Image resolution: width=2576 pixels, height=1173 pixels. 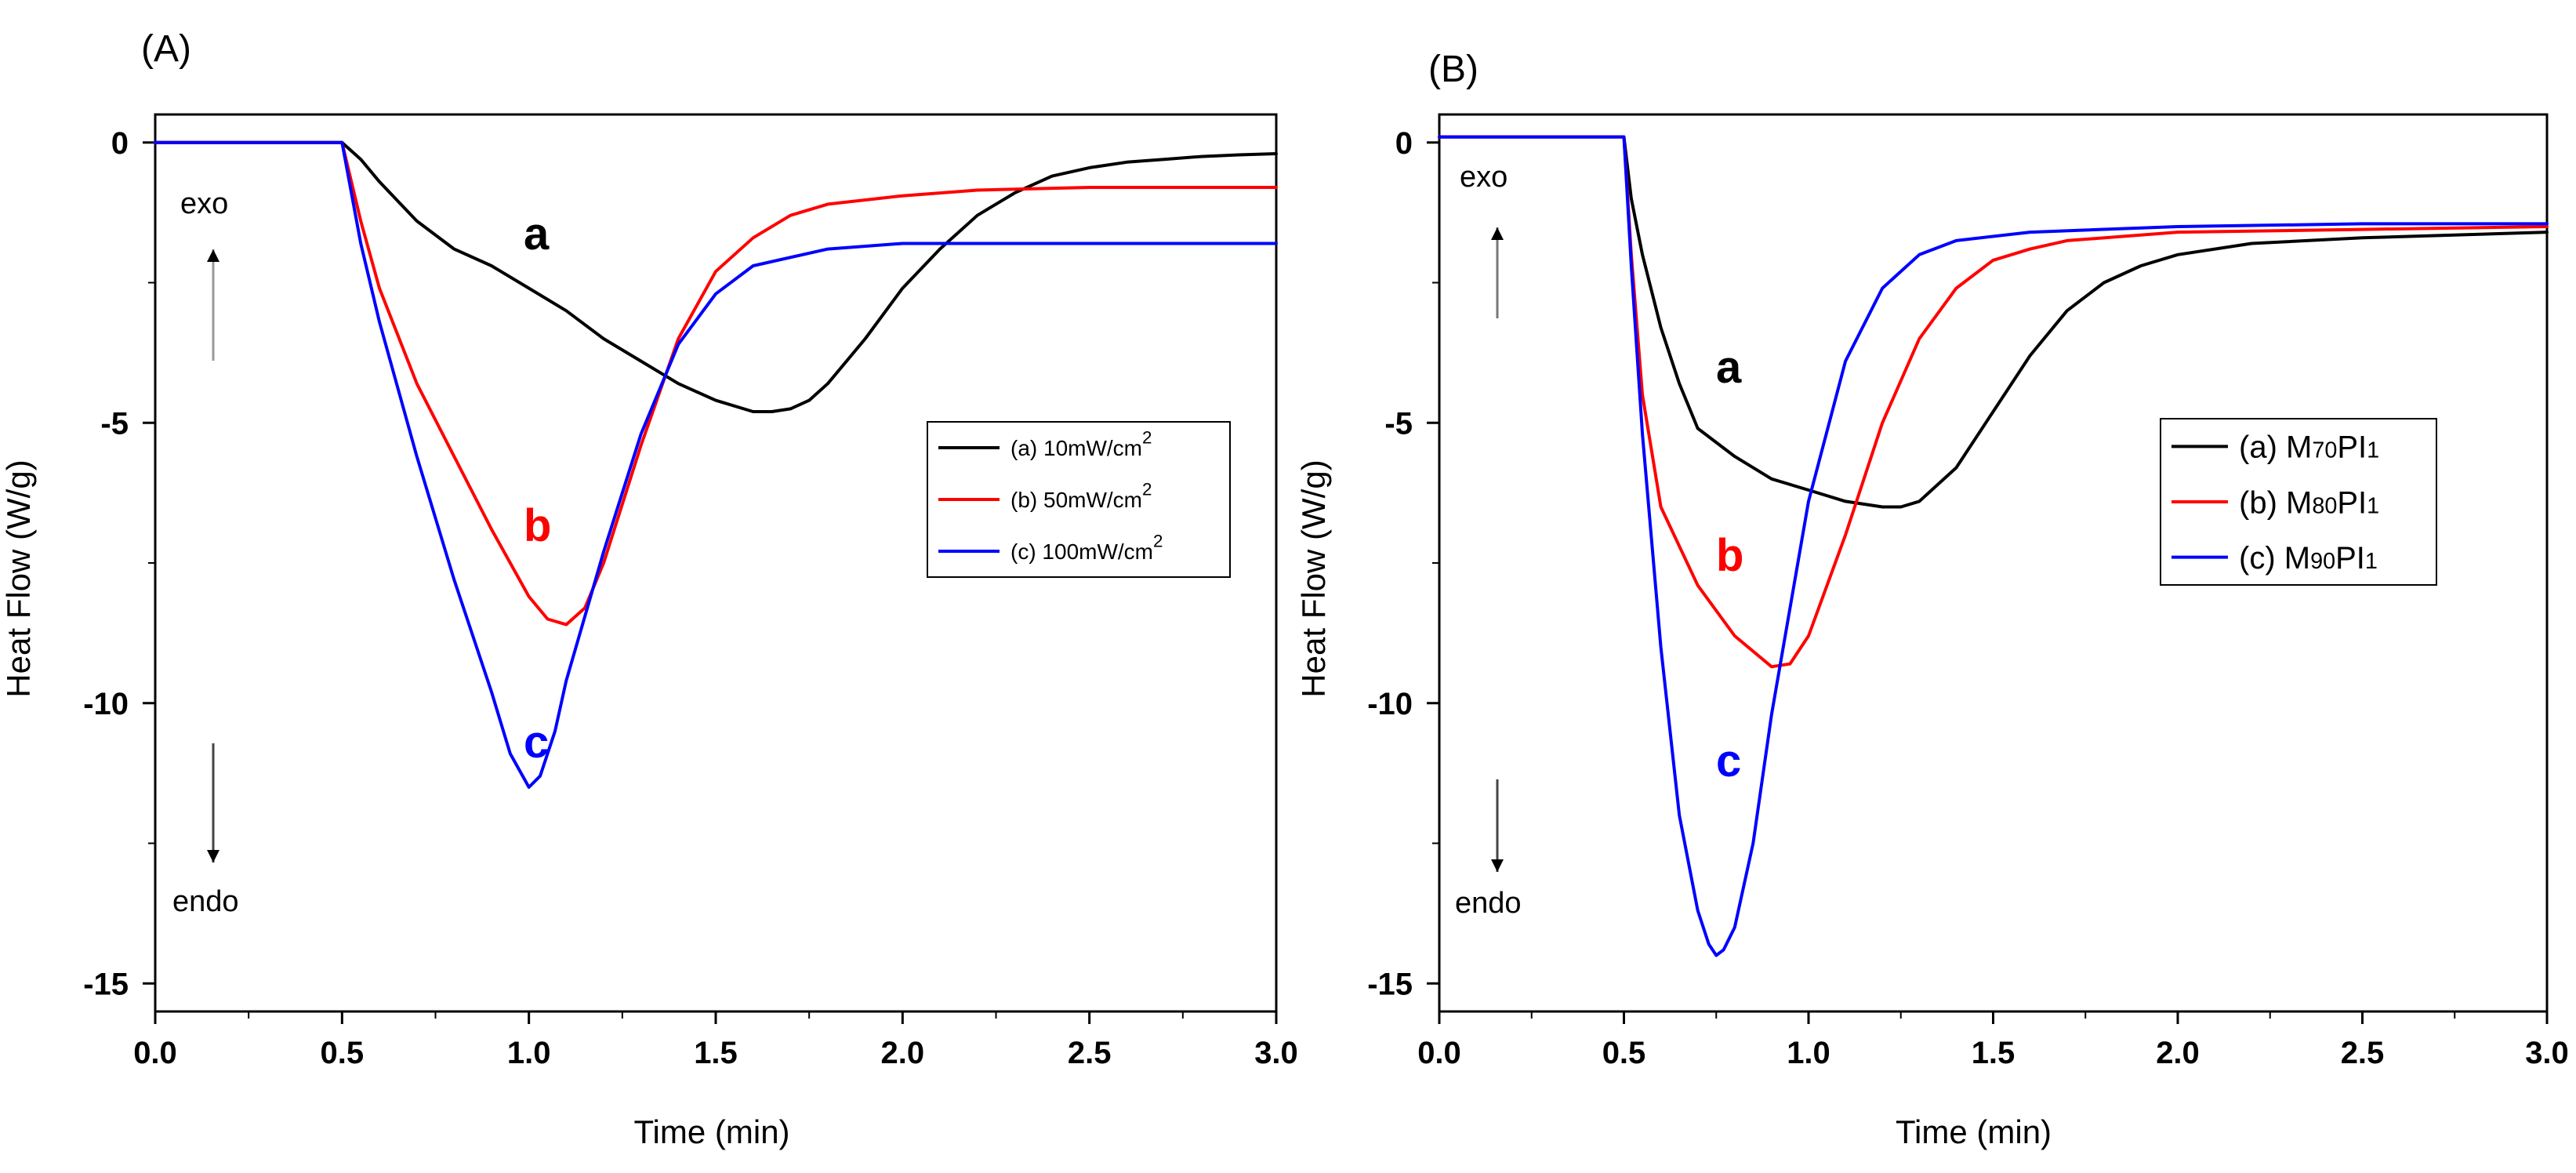 I want to click on panel-label: (B), so click(x=1453, y=69).